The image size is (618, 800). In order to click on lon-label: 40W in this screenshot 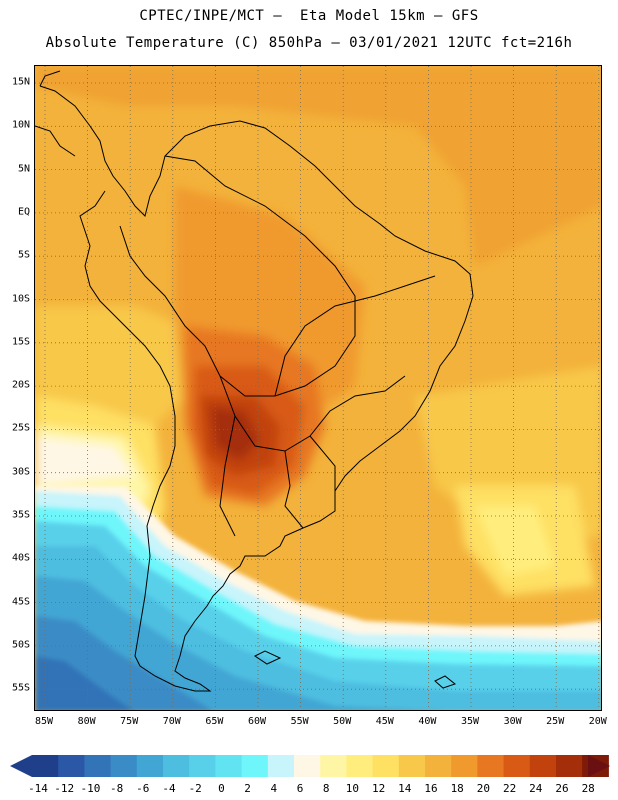, I will do `click(427, 721)`.